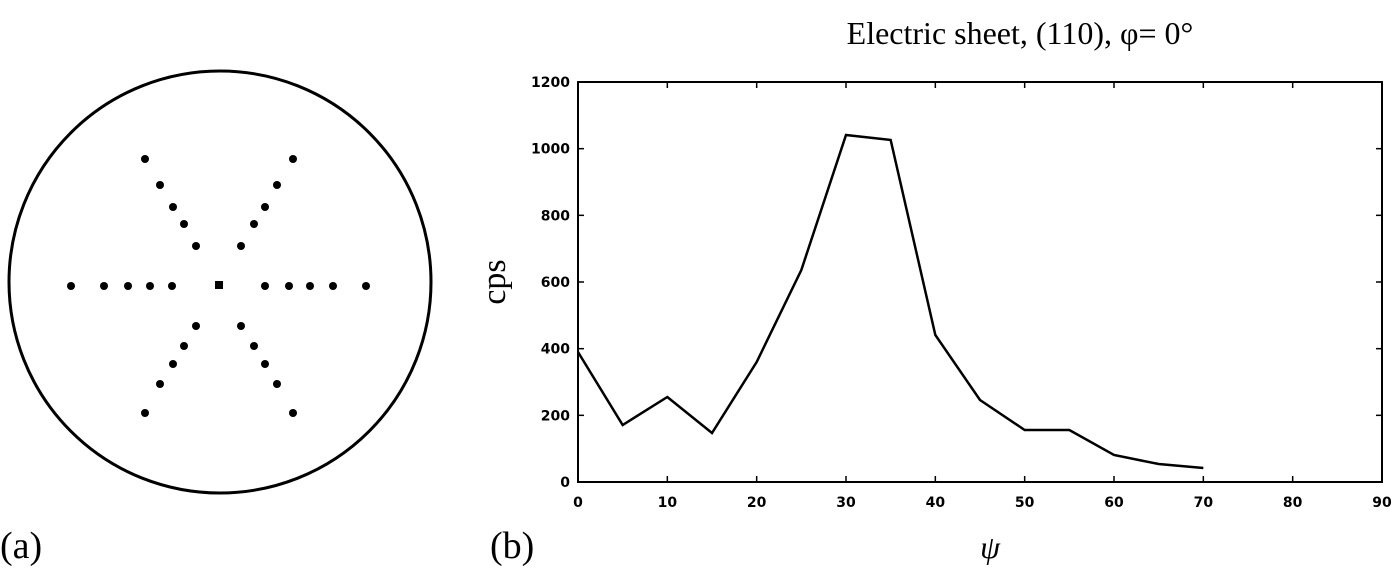  What do you see at coordinates (21, 546) in the screenshot?
I see `panel-label: (a)` at bounding box center [21, 546].